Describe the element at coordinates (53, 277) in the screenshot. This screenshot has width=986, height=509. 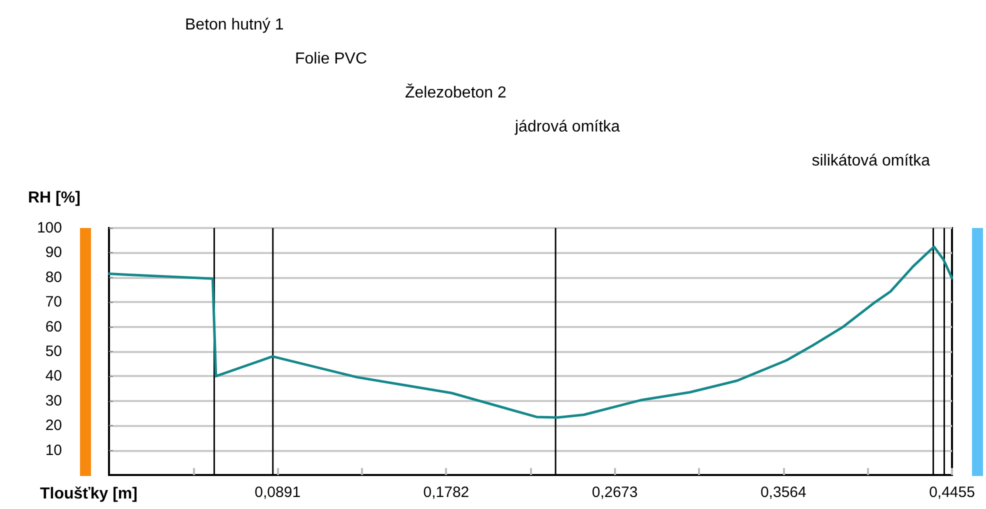
I see `y-tick-label: 80` at that location.